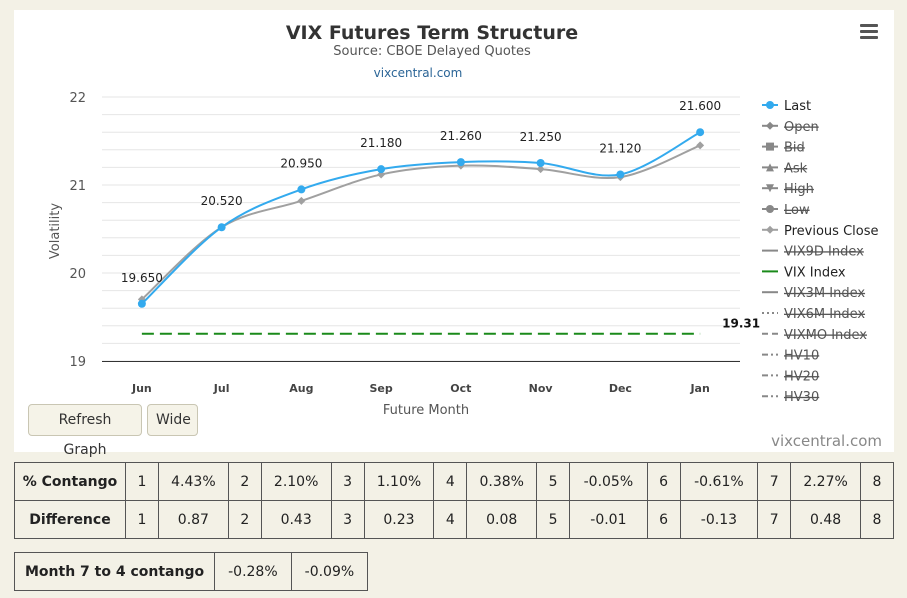  What do you see at coordinates (301, 163) in the screenshot?
I see `data-label: 20.950` at bounding box center [301, 163].